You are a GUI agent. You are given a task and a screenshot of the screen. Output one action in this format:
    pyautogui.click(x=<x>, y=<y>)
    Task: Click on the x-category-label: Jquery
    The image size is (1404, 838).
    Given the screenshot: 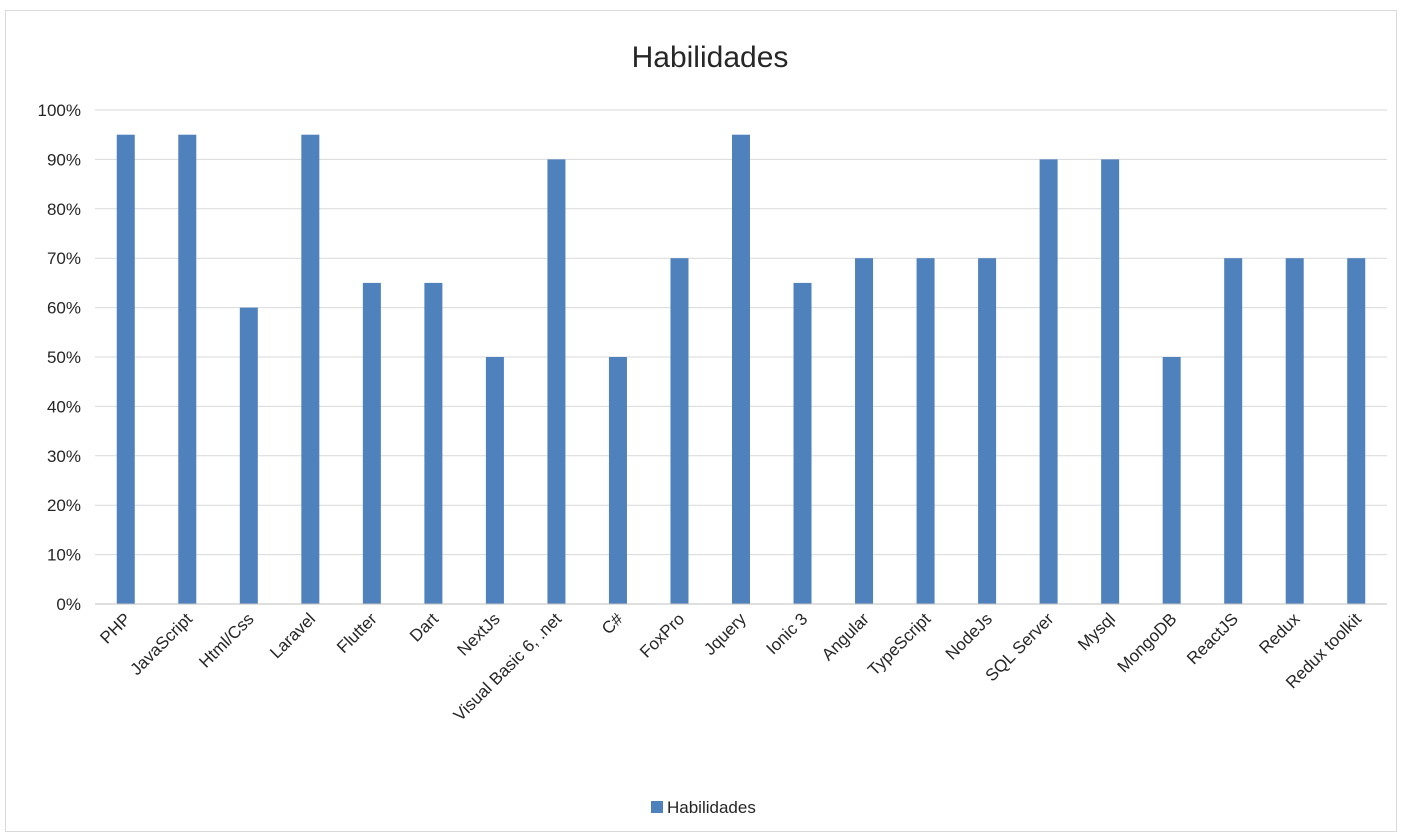 What is the action you would take?
    pyautogui.click(x=725, y=634)
    